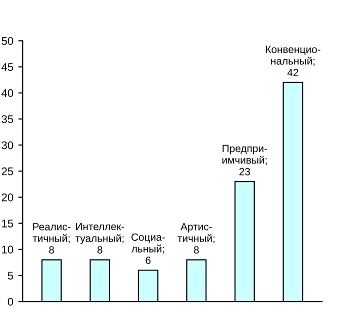 Image resolution: width=348 pixels, height=326 pixels. What do you see at coordinates (7, 93) in the screenshot?
I see `y-tick-label: 40` at bounding box center [7, 93].